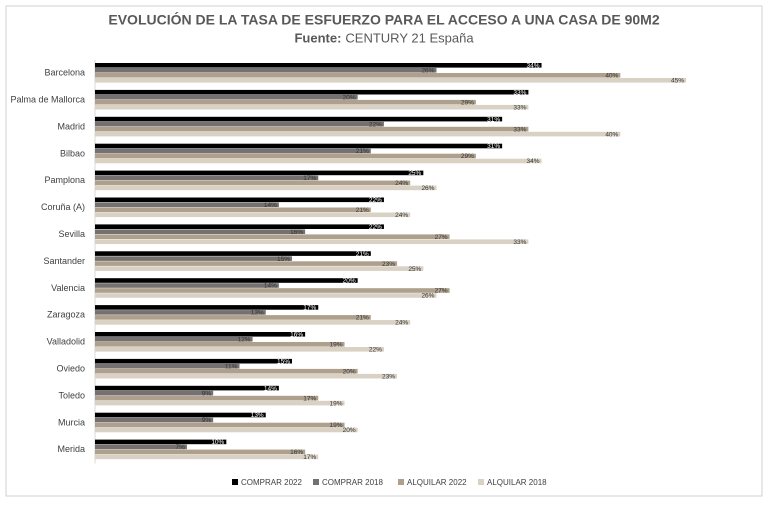 The width and height of the screenshot is (768, 507). What do you see at coordinates (244, 340) in the screenshot?
I see `data-label: 12%` at bounding box center [244, 340].